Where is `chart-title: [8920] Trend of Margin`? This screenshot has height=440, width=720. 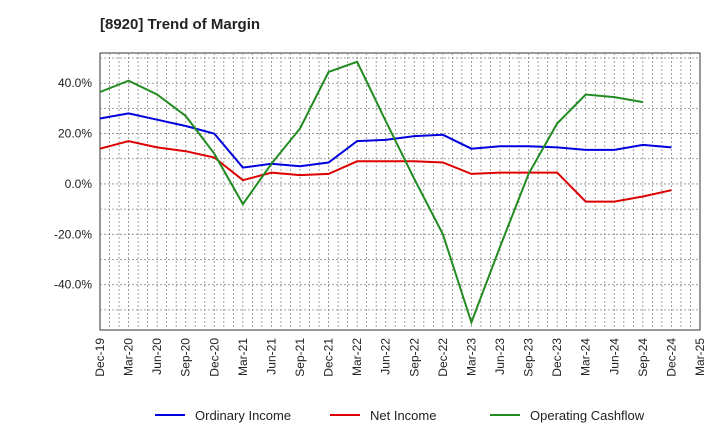 chart-title: [8920] Trend of Margin is located at coordinates (180, 24).